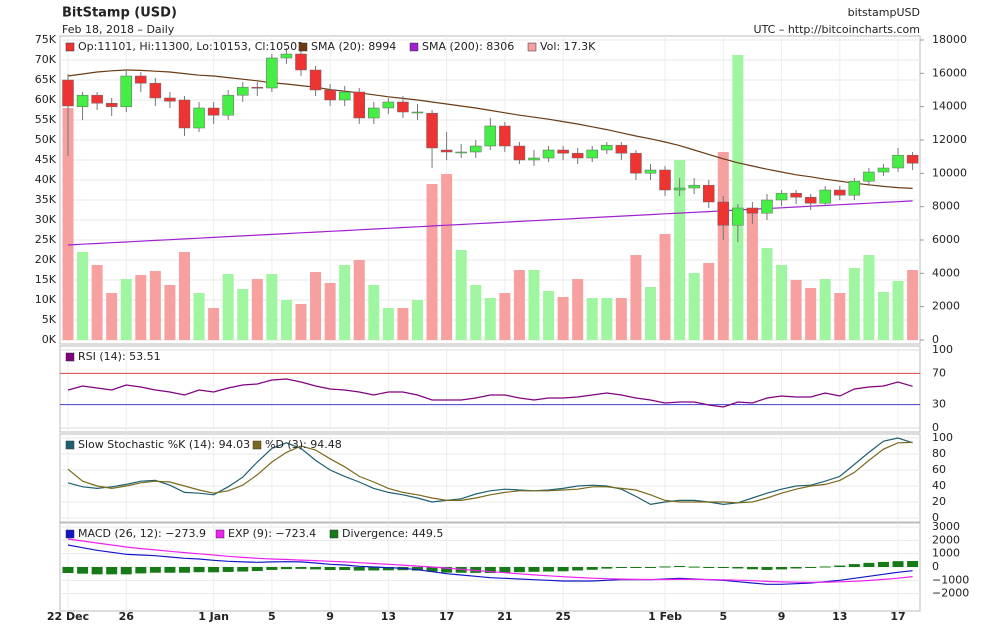 The height and width of the screenshot is (629, 985). I want to click on x-tick-label: 5, so click(272, 616).